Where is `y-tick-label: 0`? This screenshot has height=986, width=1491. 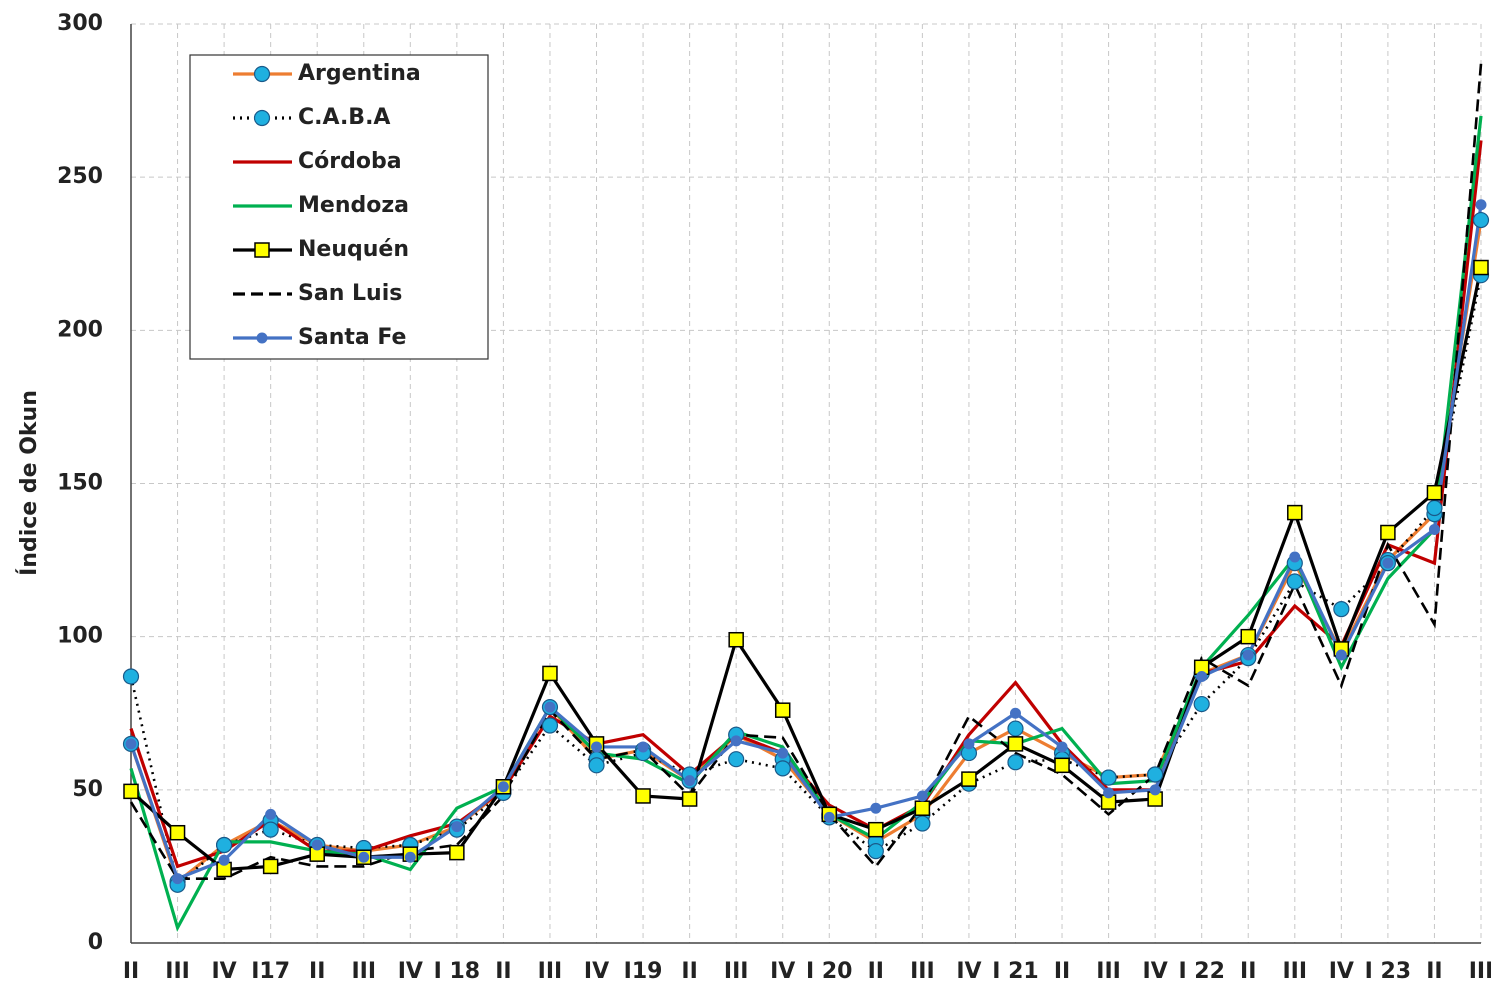
y-tick-label: 0 is located at coordinates (95, 942).